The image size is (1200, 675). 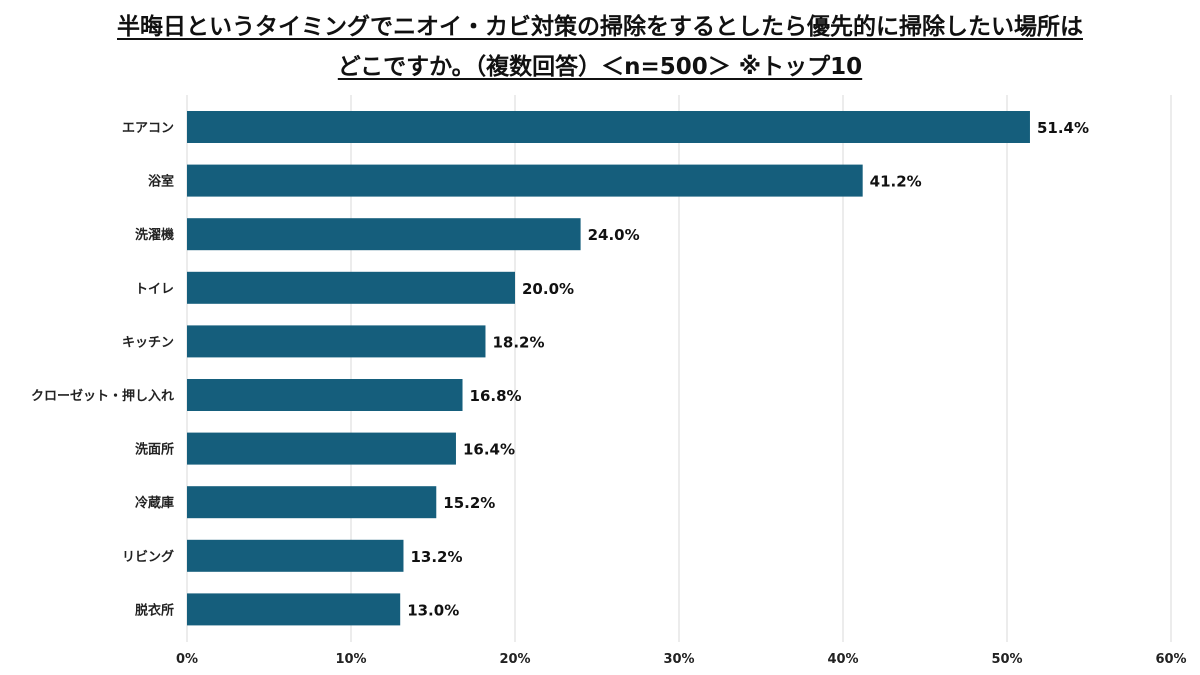 I want to click on value-label: 16.8%, so click(x=496, y=396).